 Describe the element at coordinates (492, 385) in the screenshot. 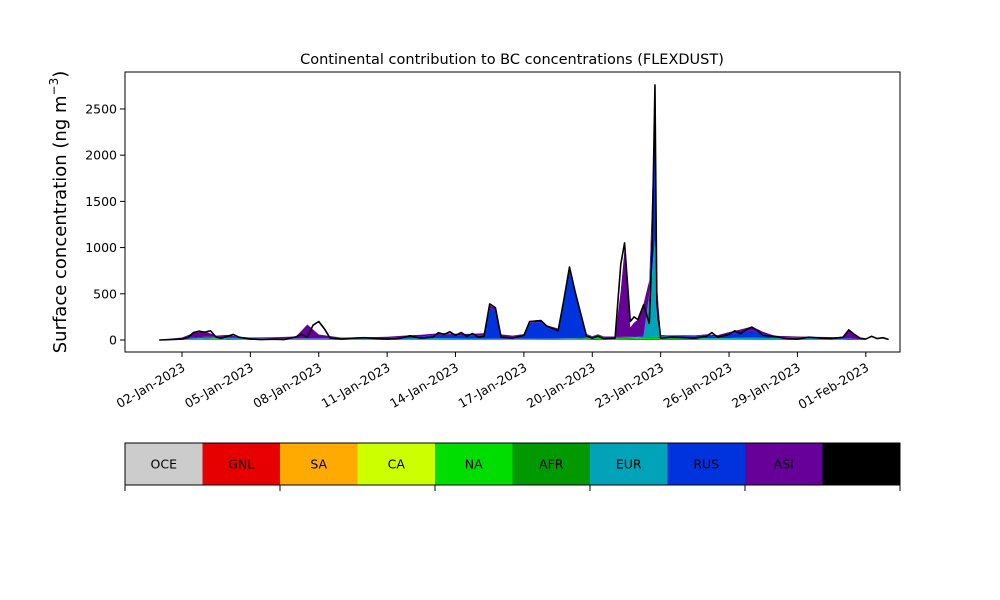

I see `x-tick-label: 17-Jan-2023` at that location.